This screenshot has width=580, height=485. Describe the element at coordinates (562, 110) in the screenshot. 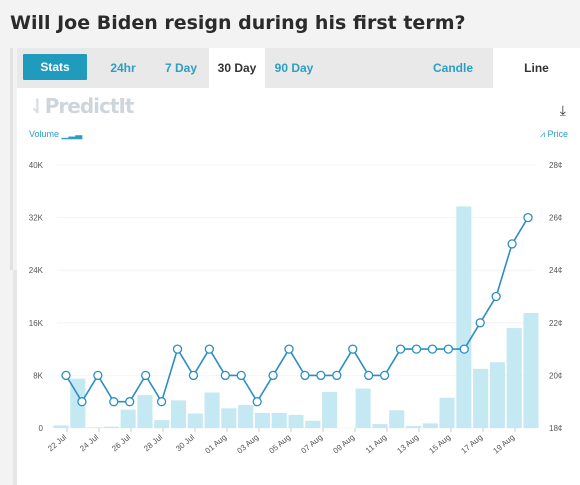

I see `download-icon: ⤓` at that location.